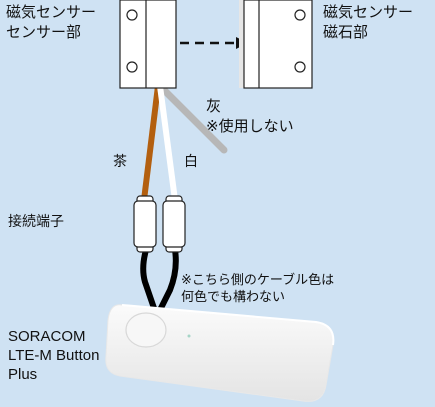  Describe the element at coordinates (146, 330) in the screenshot. I see `device-button-icon` at that location.